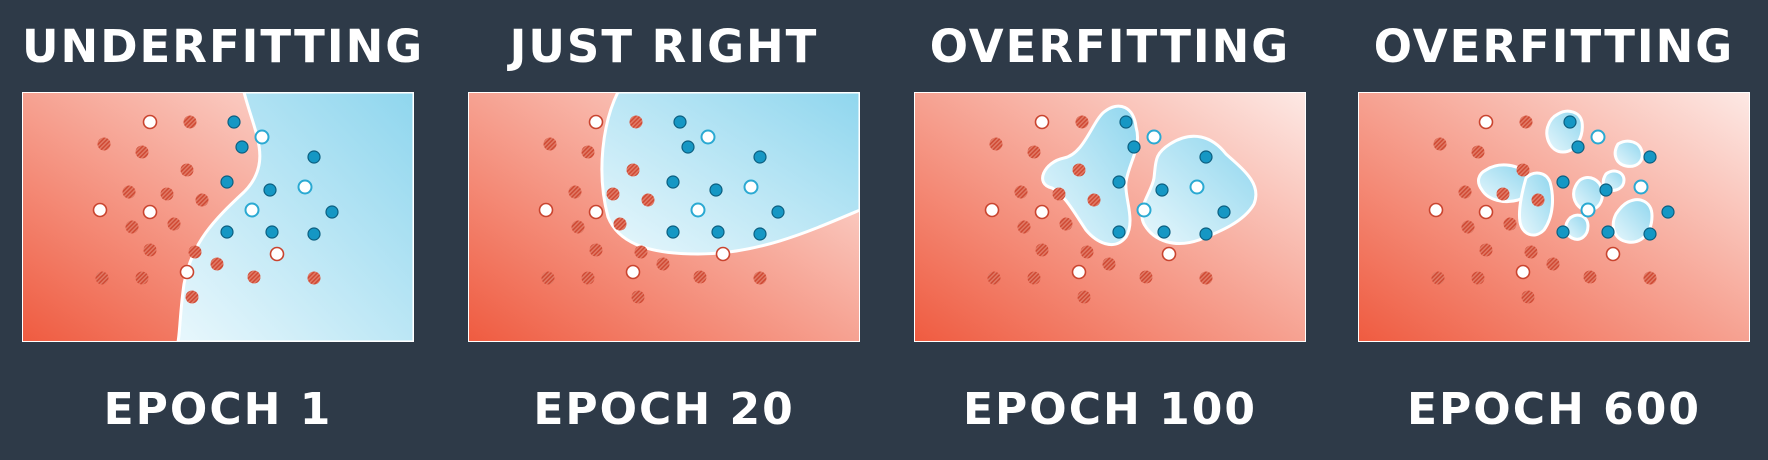 Image resolution: width=1768 pixels, height=460 pixels. What do you see at coordinates (1110, 46) in the screenshot?
I see `panel-3-title: OVERFITTING` at bounding box center [1110, 46].